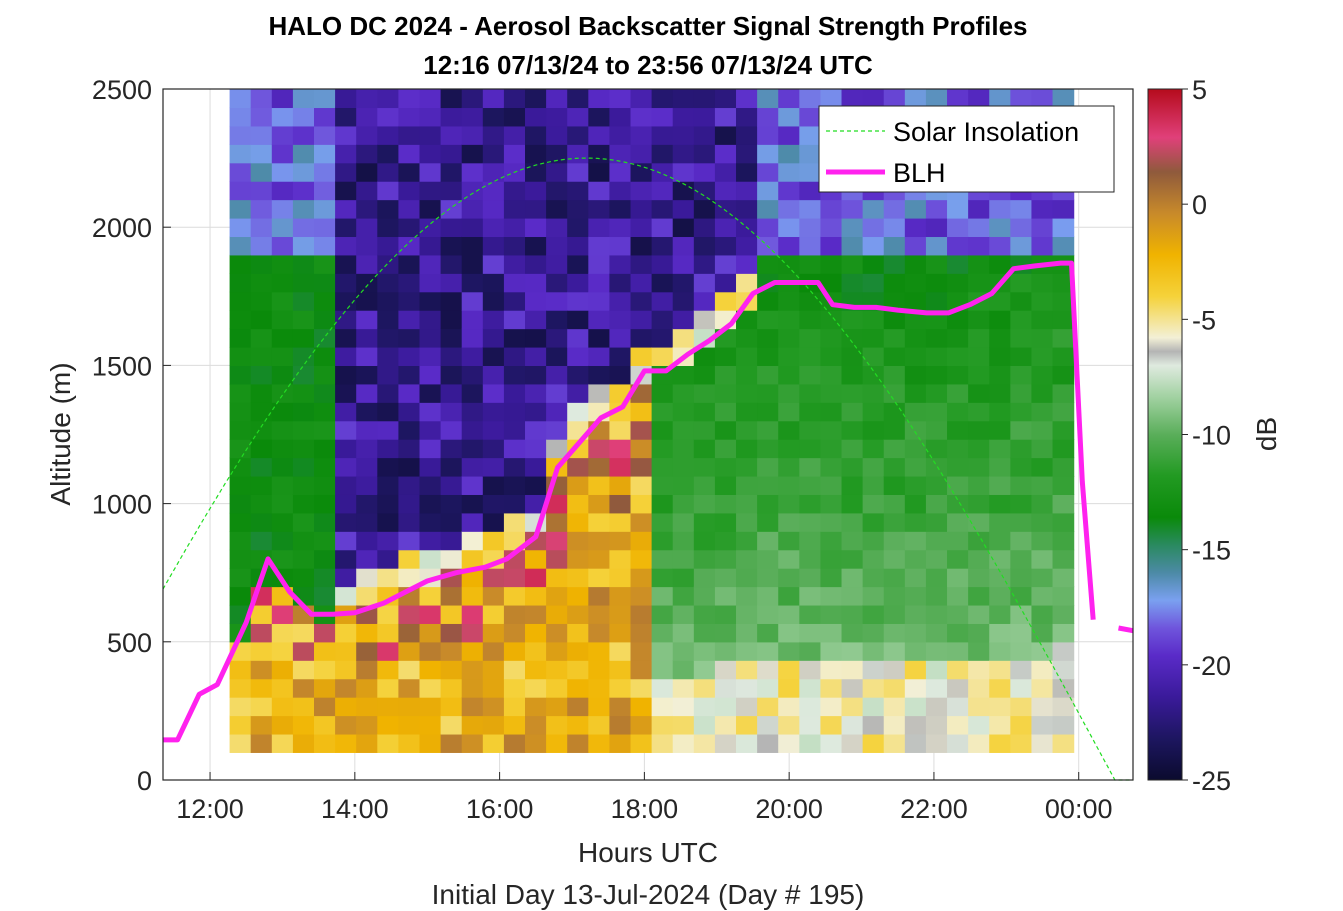  Describe the element at coordinates (934, 809) in the screenshot. I see `x-tick-label: 22:00` at that location.